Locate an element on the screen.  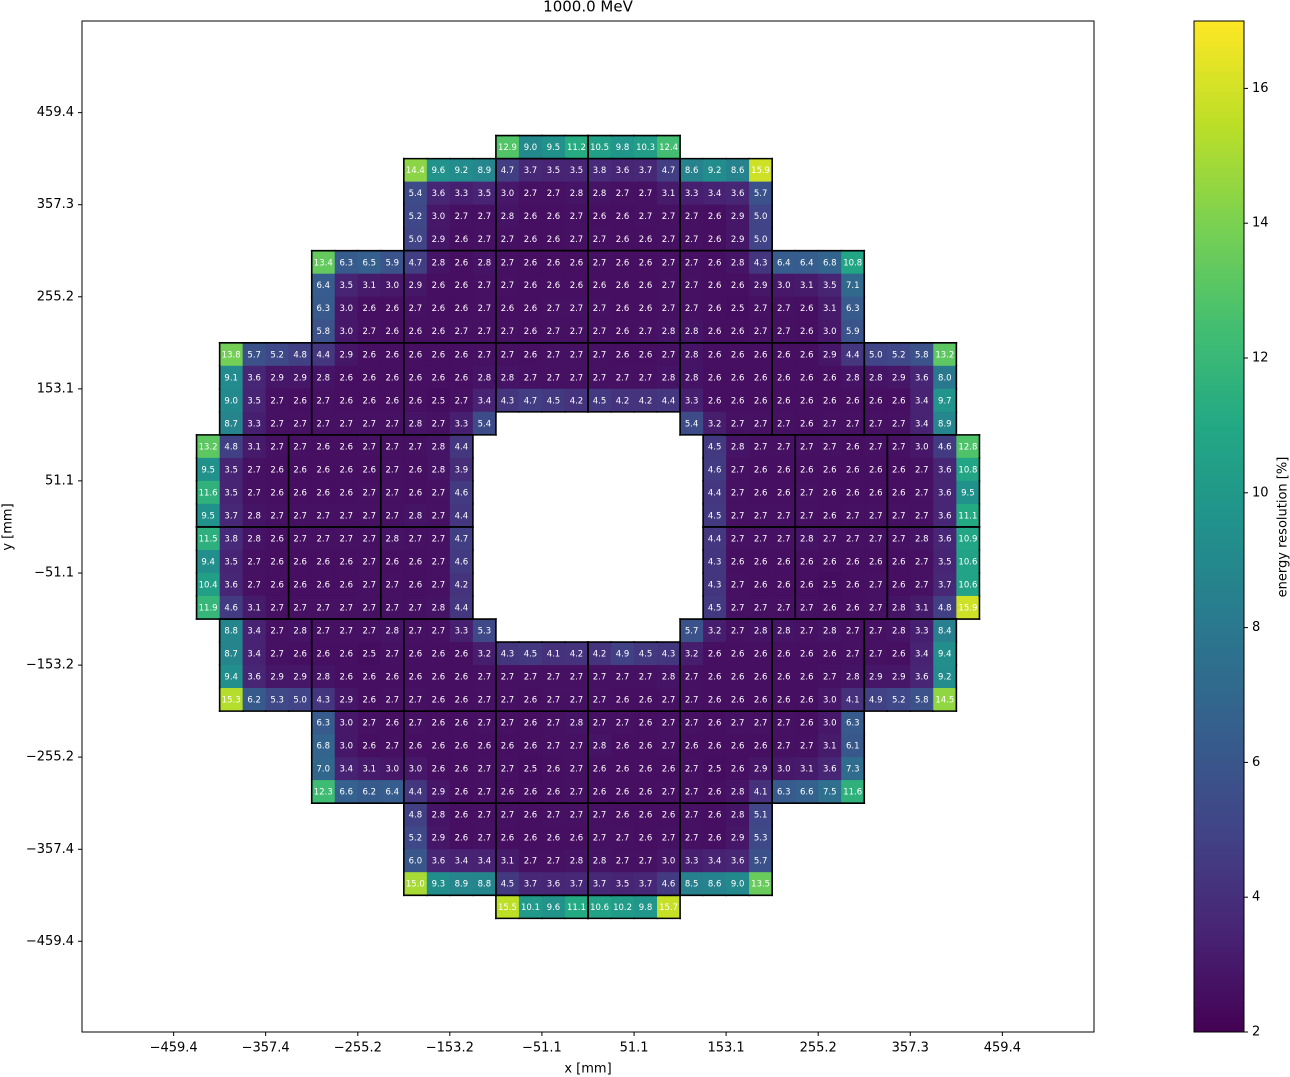
cell-label: 12.9 is located at coordinates (507, 148).